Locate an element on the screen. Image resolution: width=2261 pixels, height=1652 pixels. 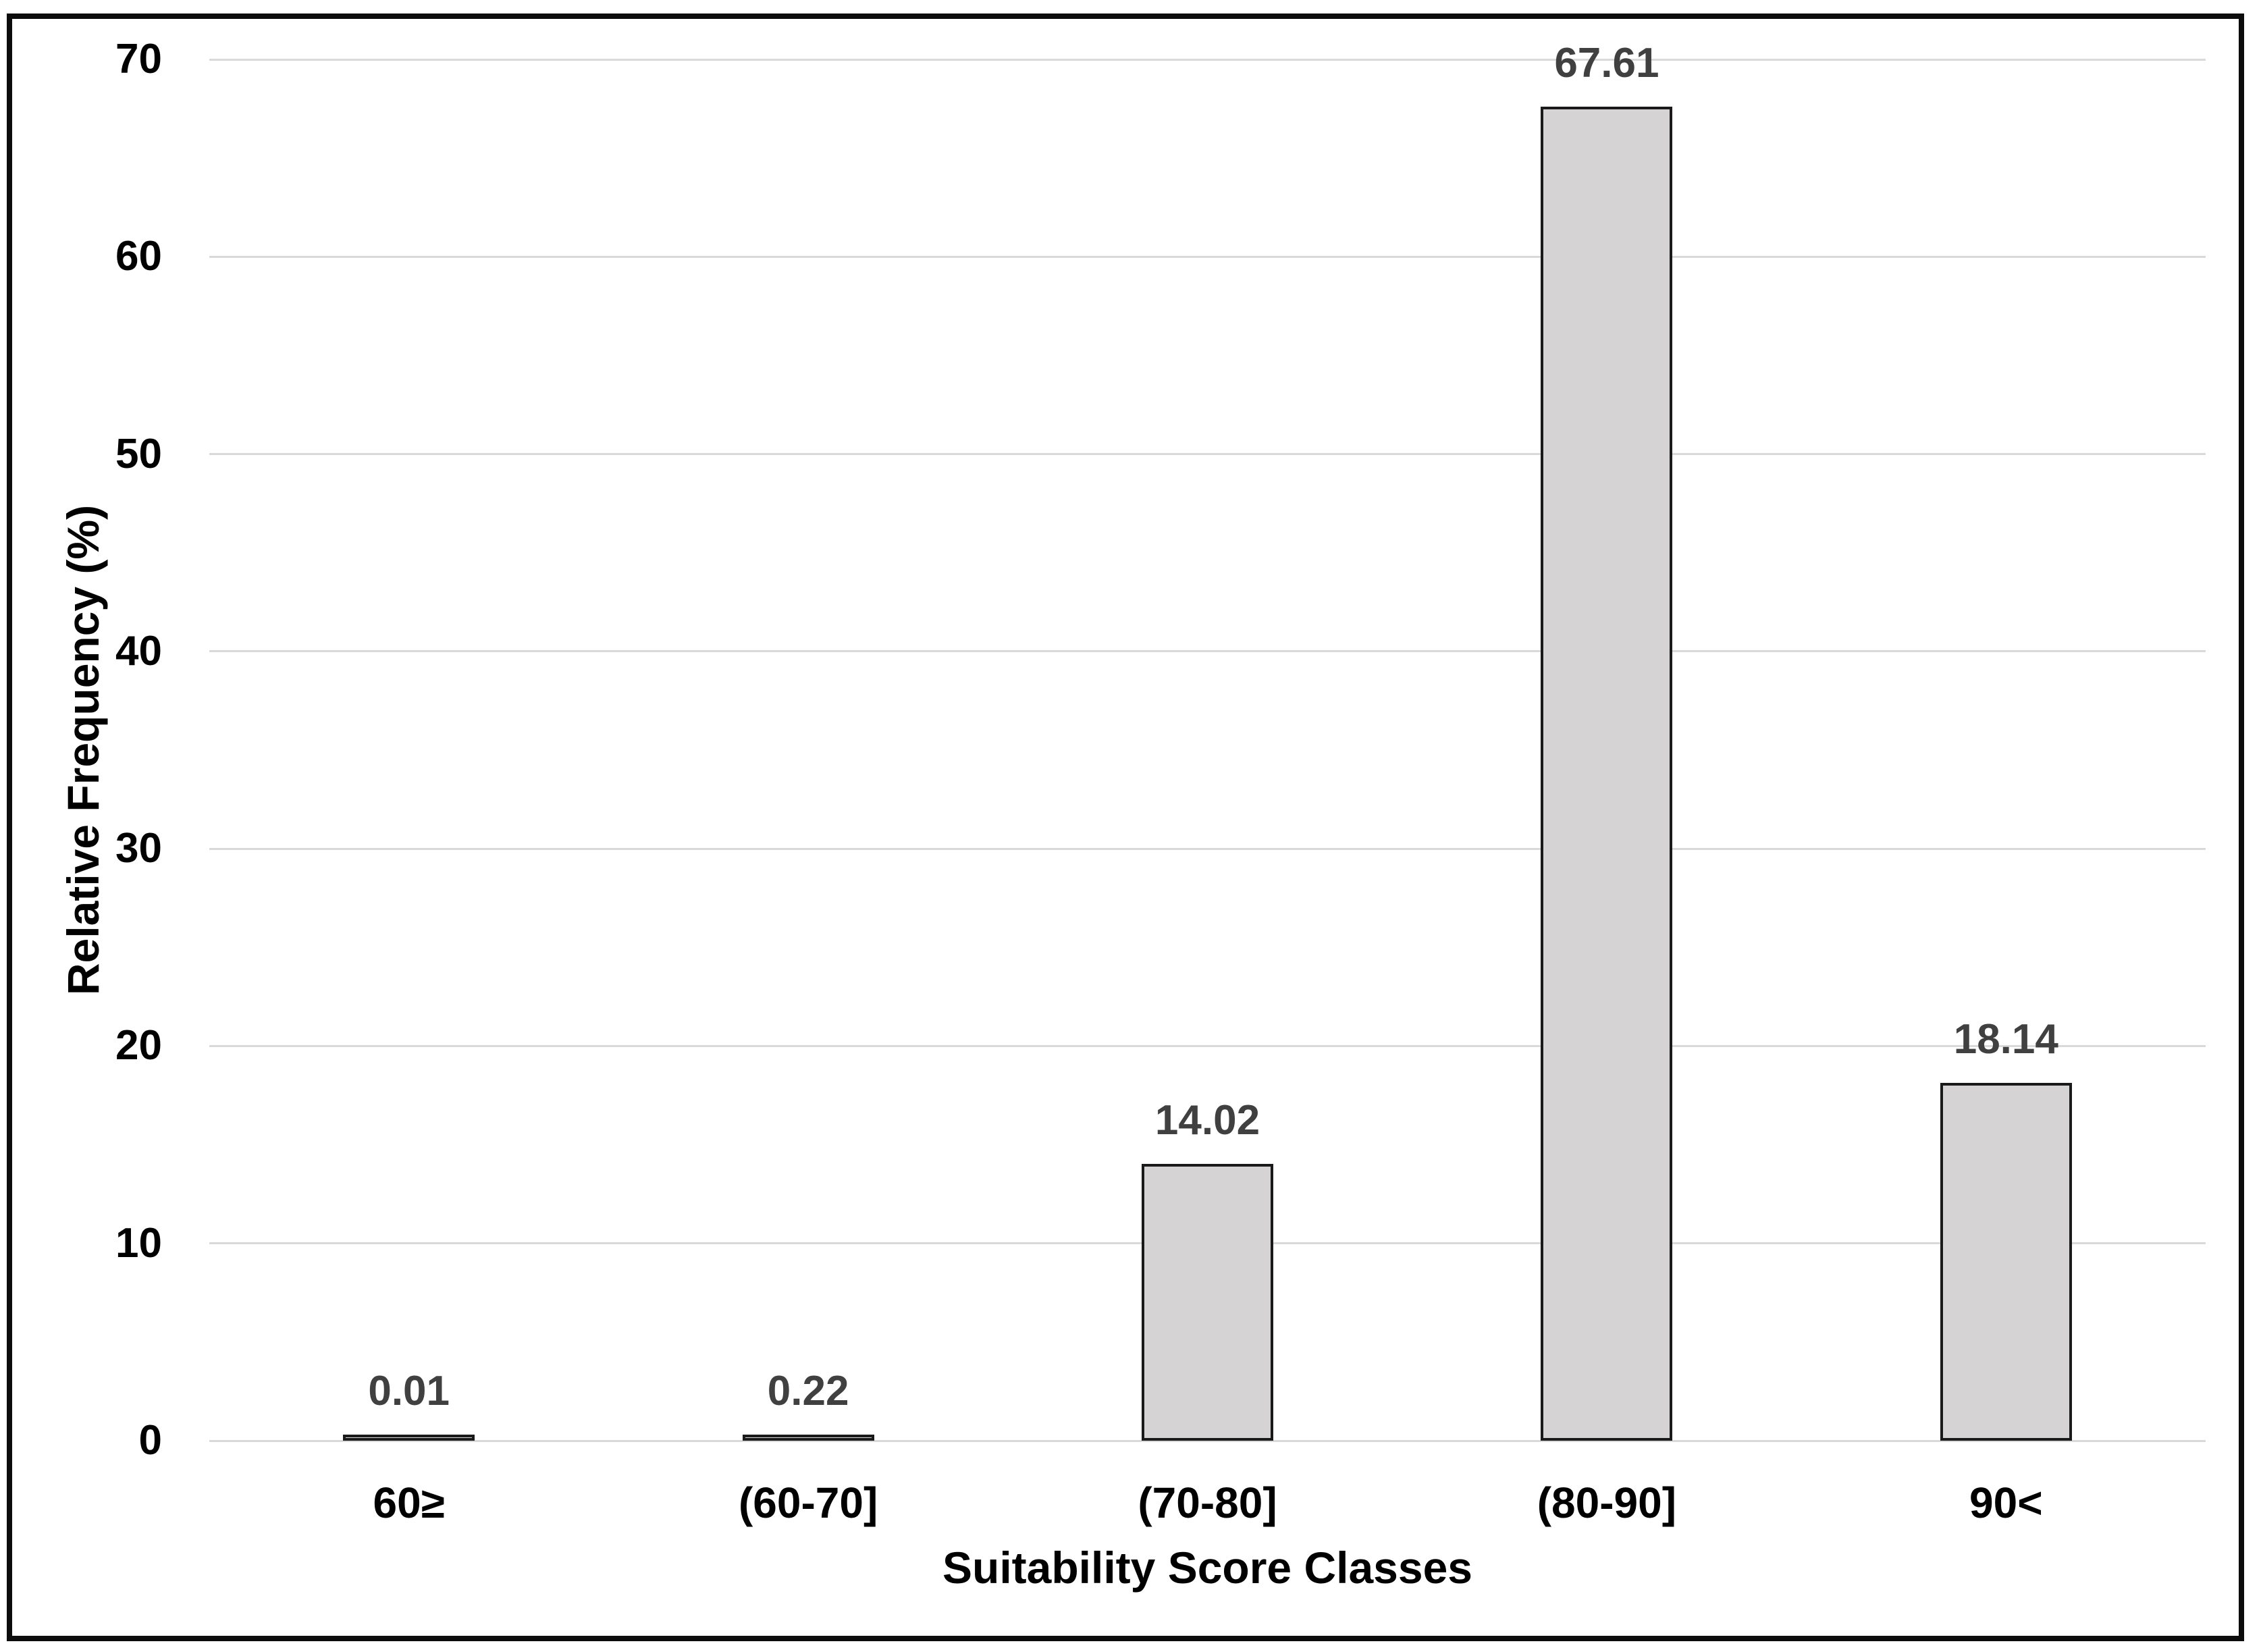
y-axis-tick-label: 30 is located at coordinates (138, 849).